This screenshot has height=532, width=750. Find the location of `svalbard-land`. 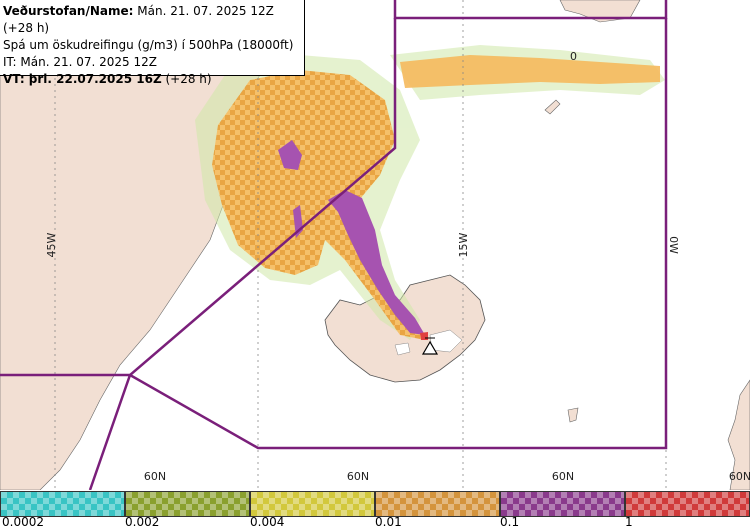

svalbard-land is located at coordinates (600, 11).